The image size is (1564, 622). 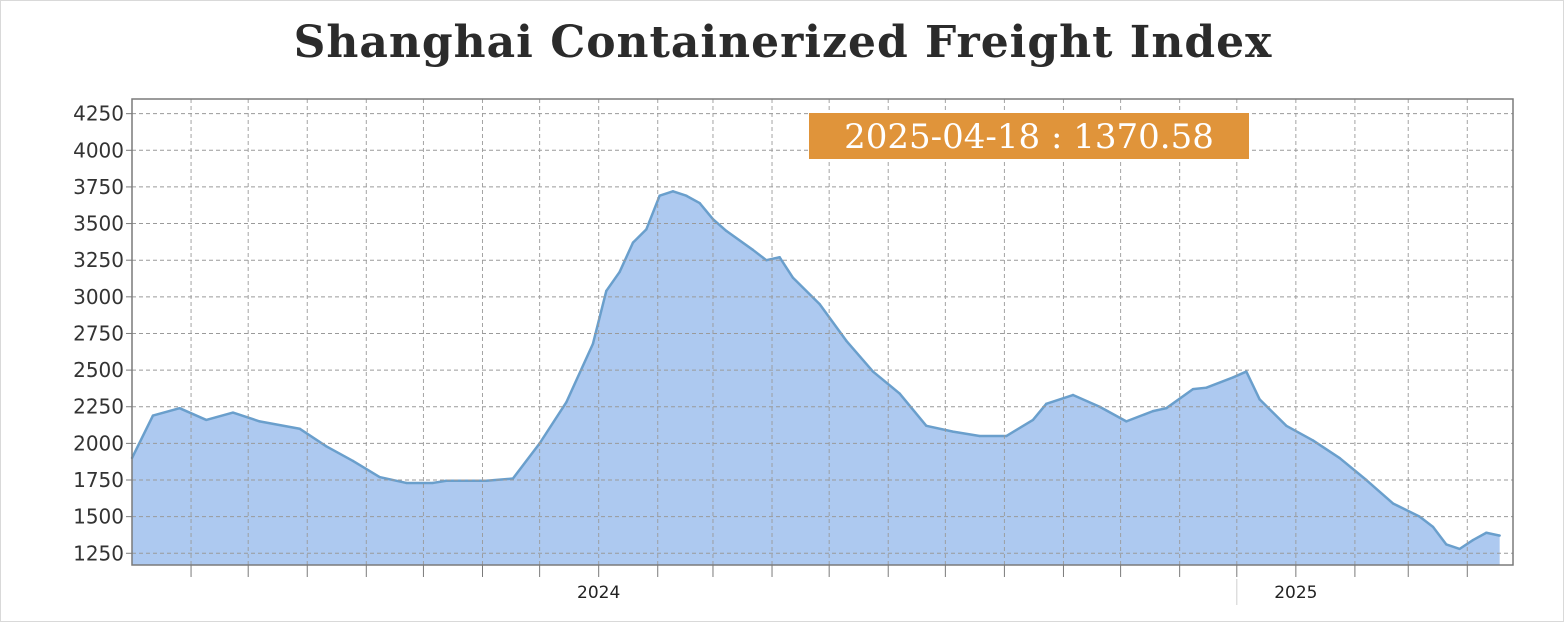 I want to click on y-tick-label: 2500, so click(x=98, y=370).